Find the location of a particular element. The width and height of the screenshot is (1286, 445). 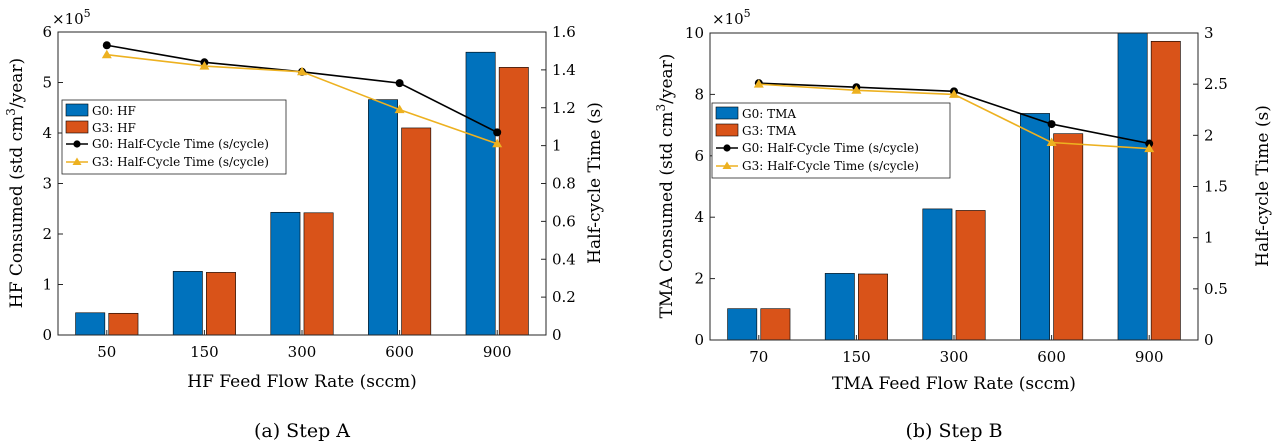

panel-a-x-label: HF Feed Flow Rate (sccm) is located at coordinates (302, 382).